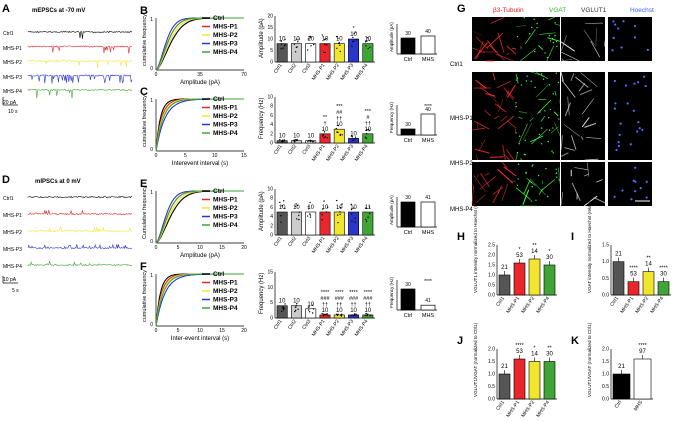 This screenshot has height=422, width=685. What do you see at coordinates (456, 65) in the screenshot?
I see `row-label-ctrl1: Ctrl1` at bounding box center [456, 65].